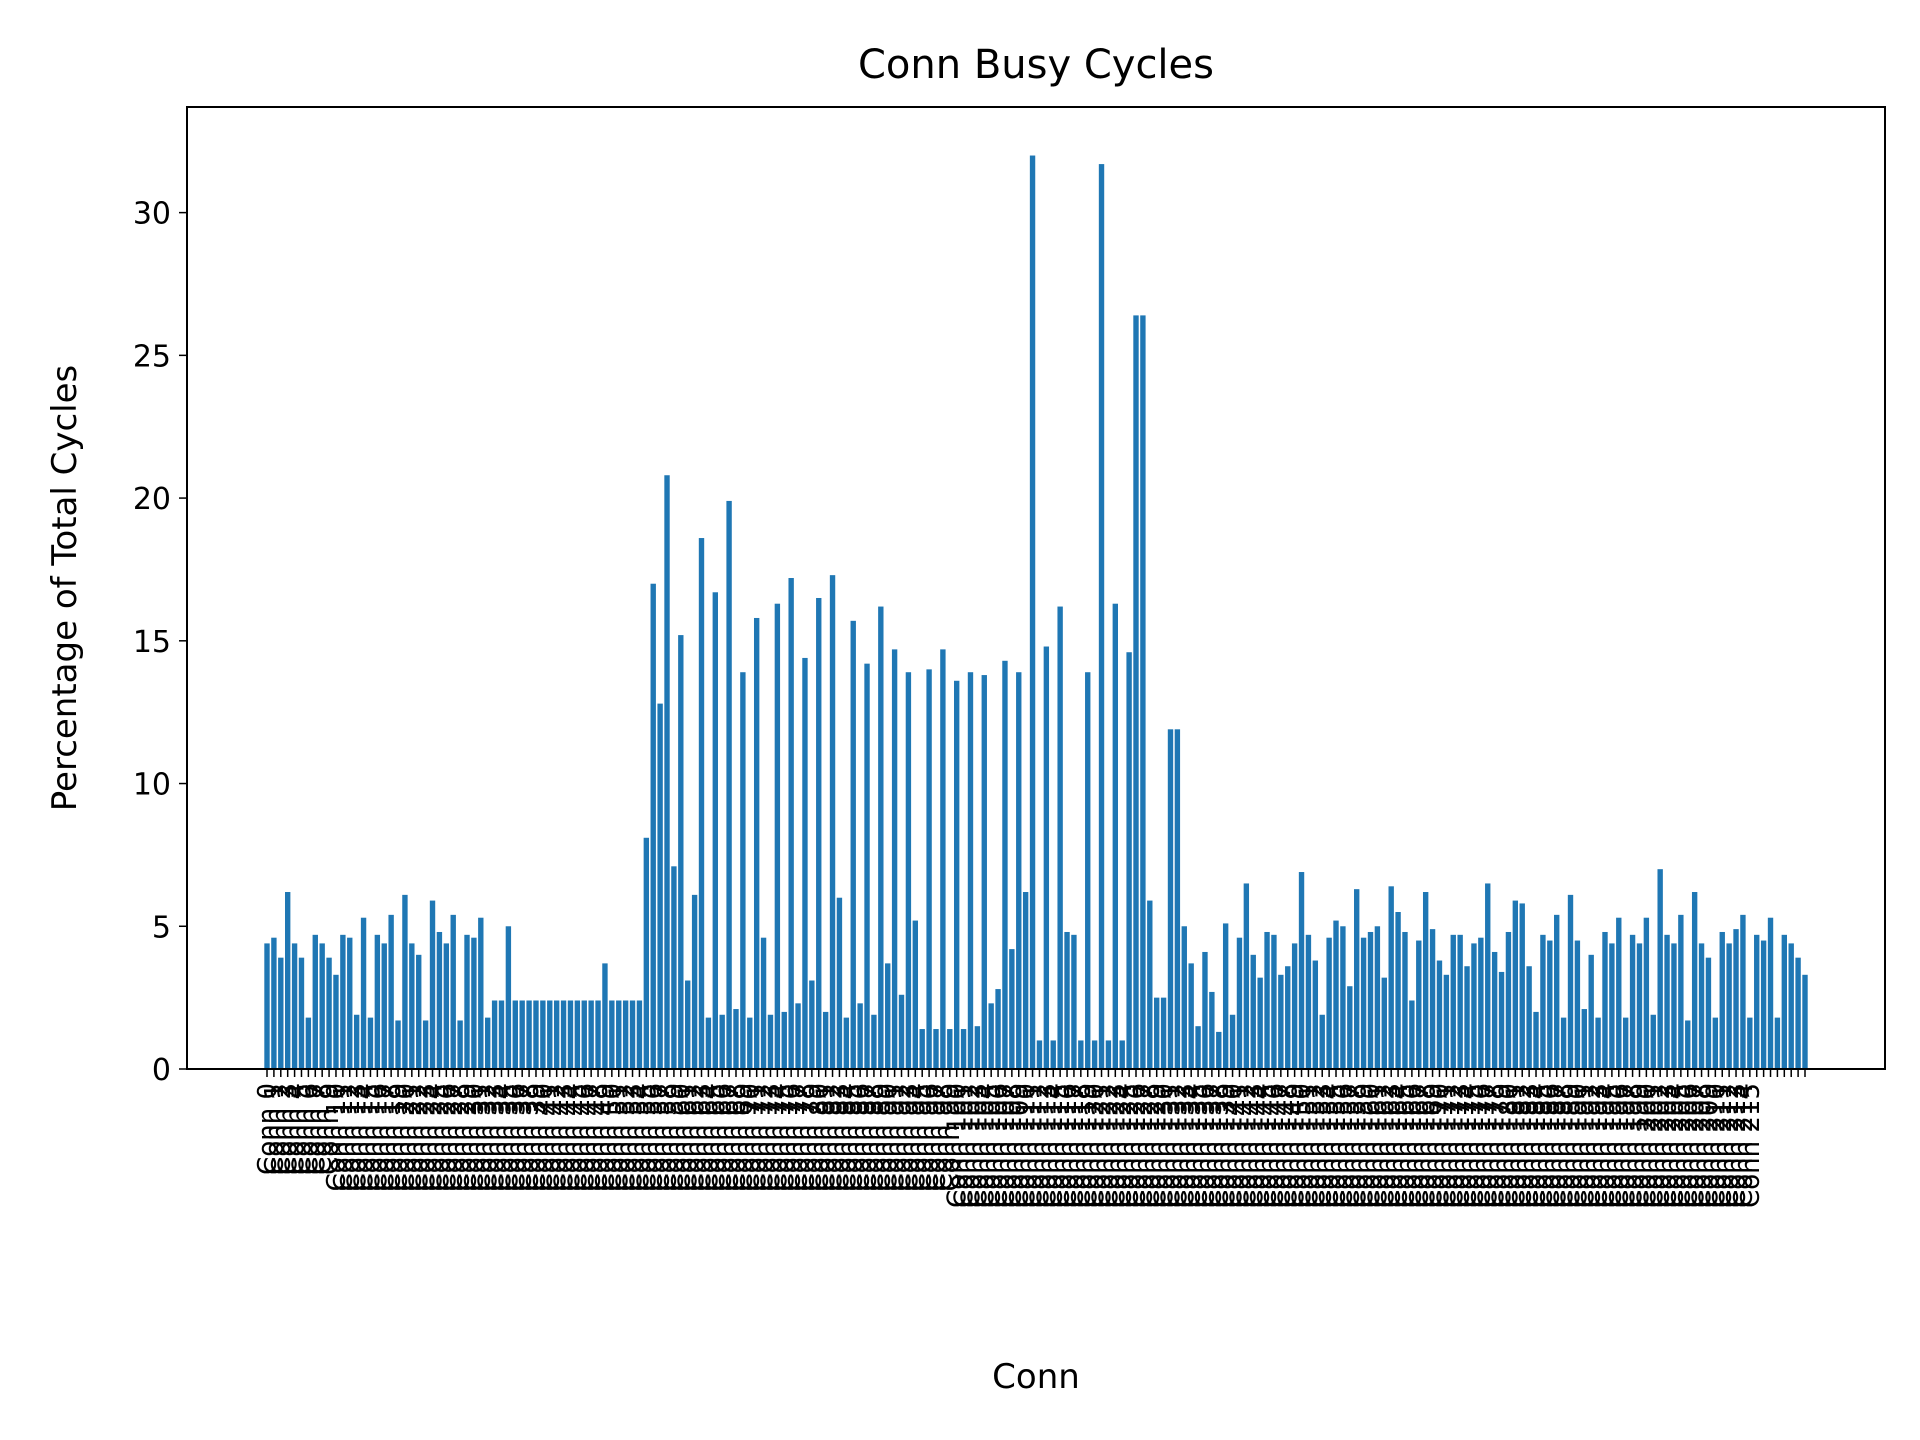 This screenshot has height=1440, width=1920. I want to click on x-tick-label: Conn 78, so click(806, 1137).